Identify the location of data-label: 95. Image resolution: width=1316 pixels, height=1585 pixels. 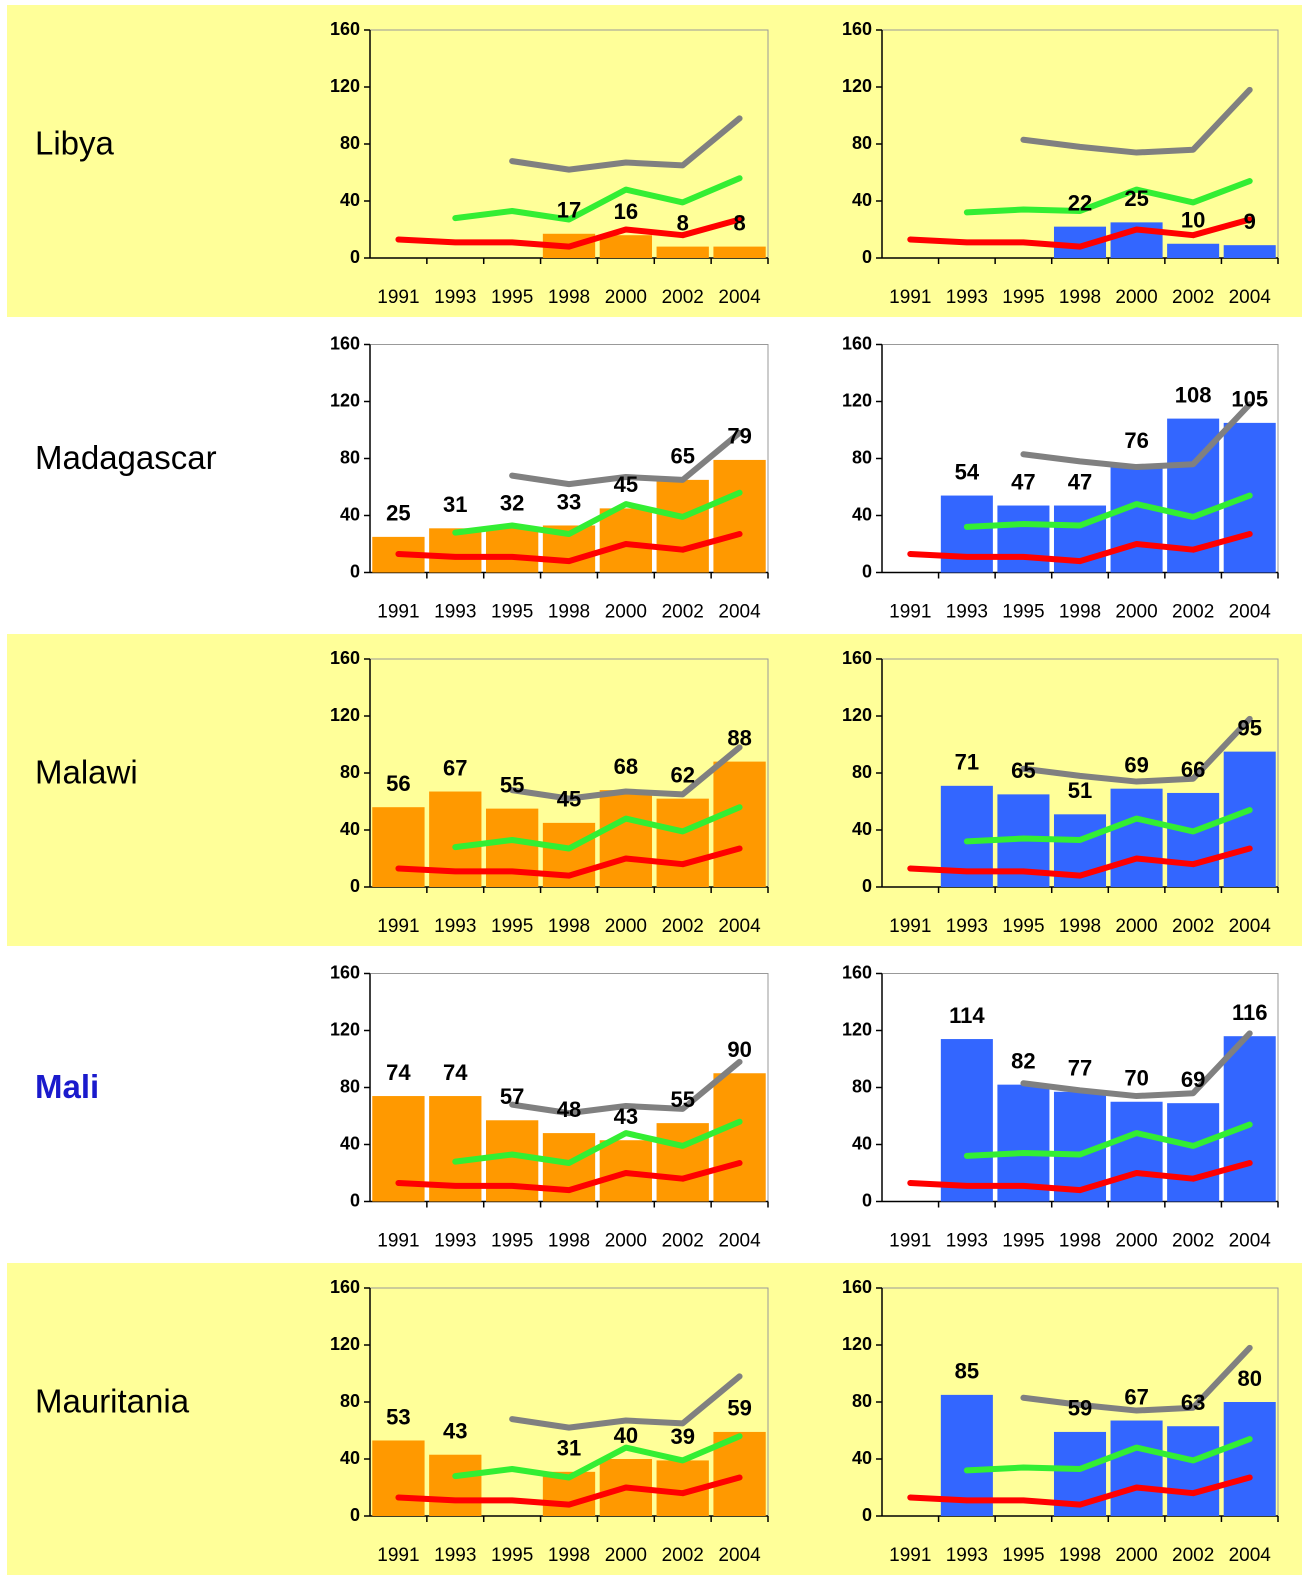
(1249, 727).